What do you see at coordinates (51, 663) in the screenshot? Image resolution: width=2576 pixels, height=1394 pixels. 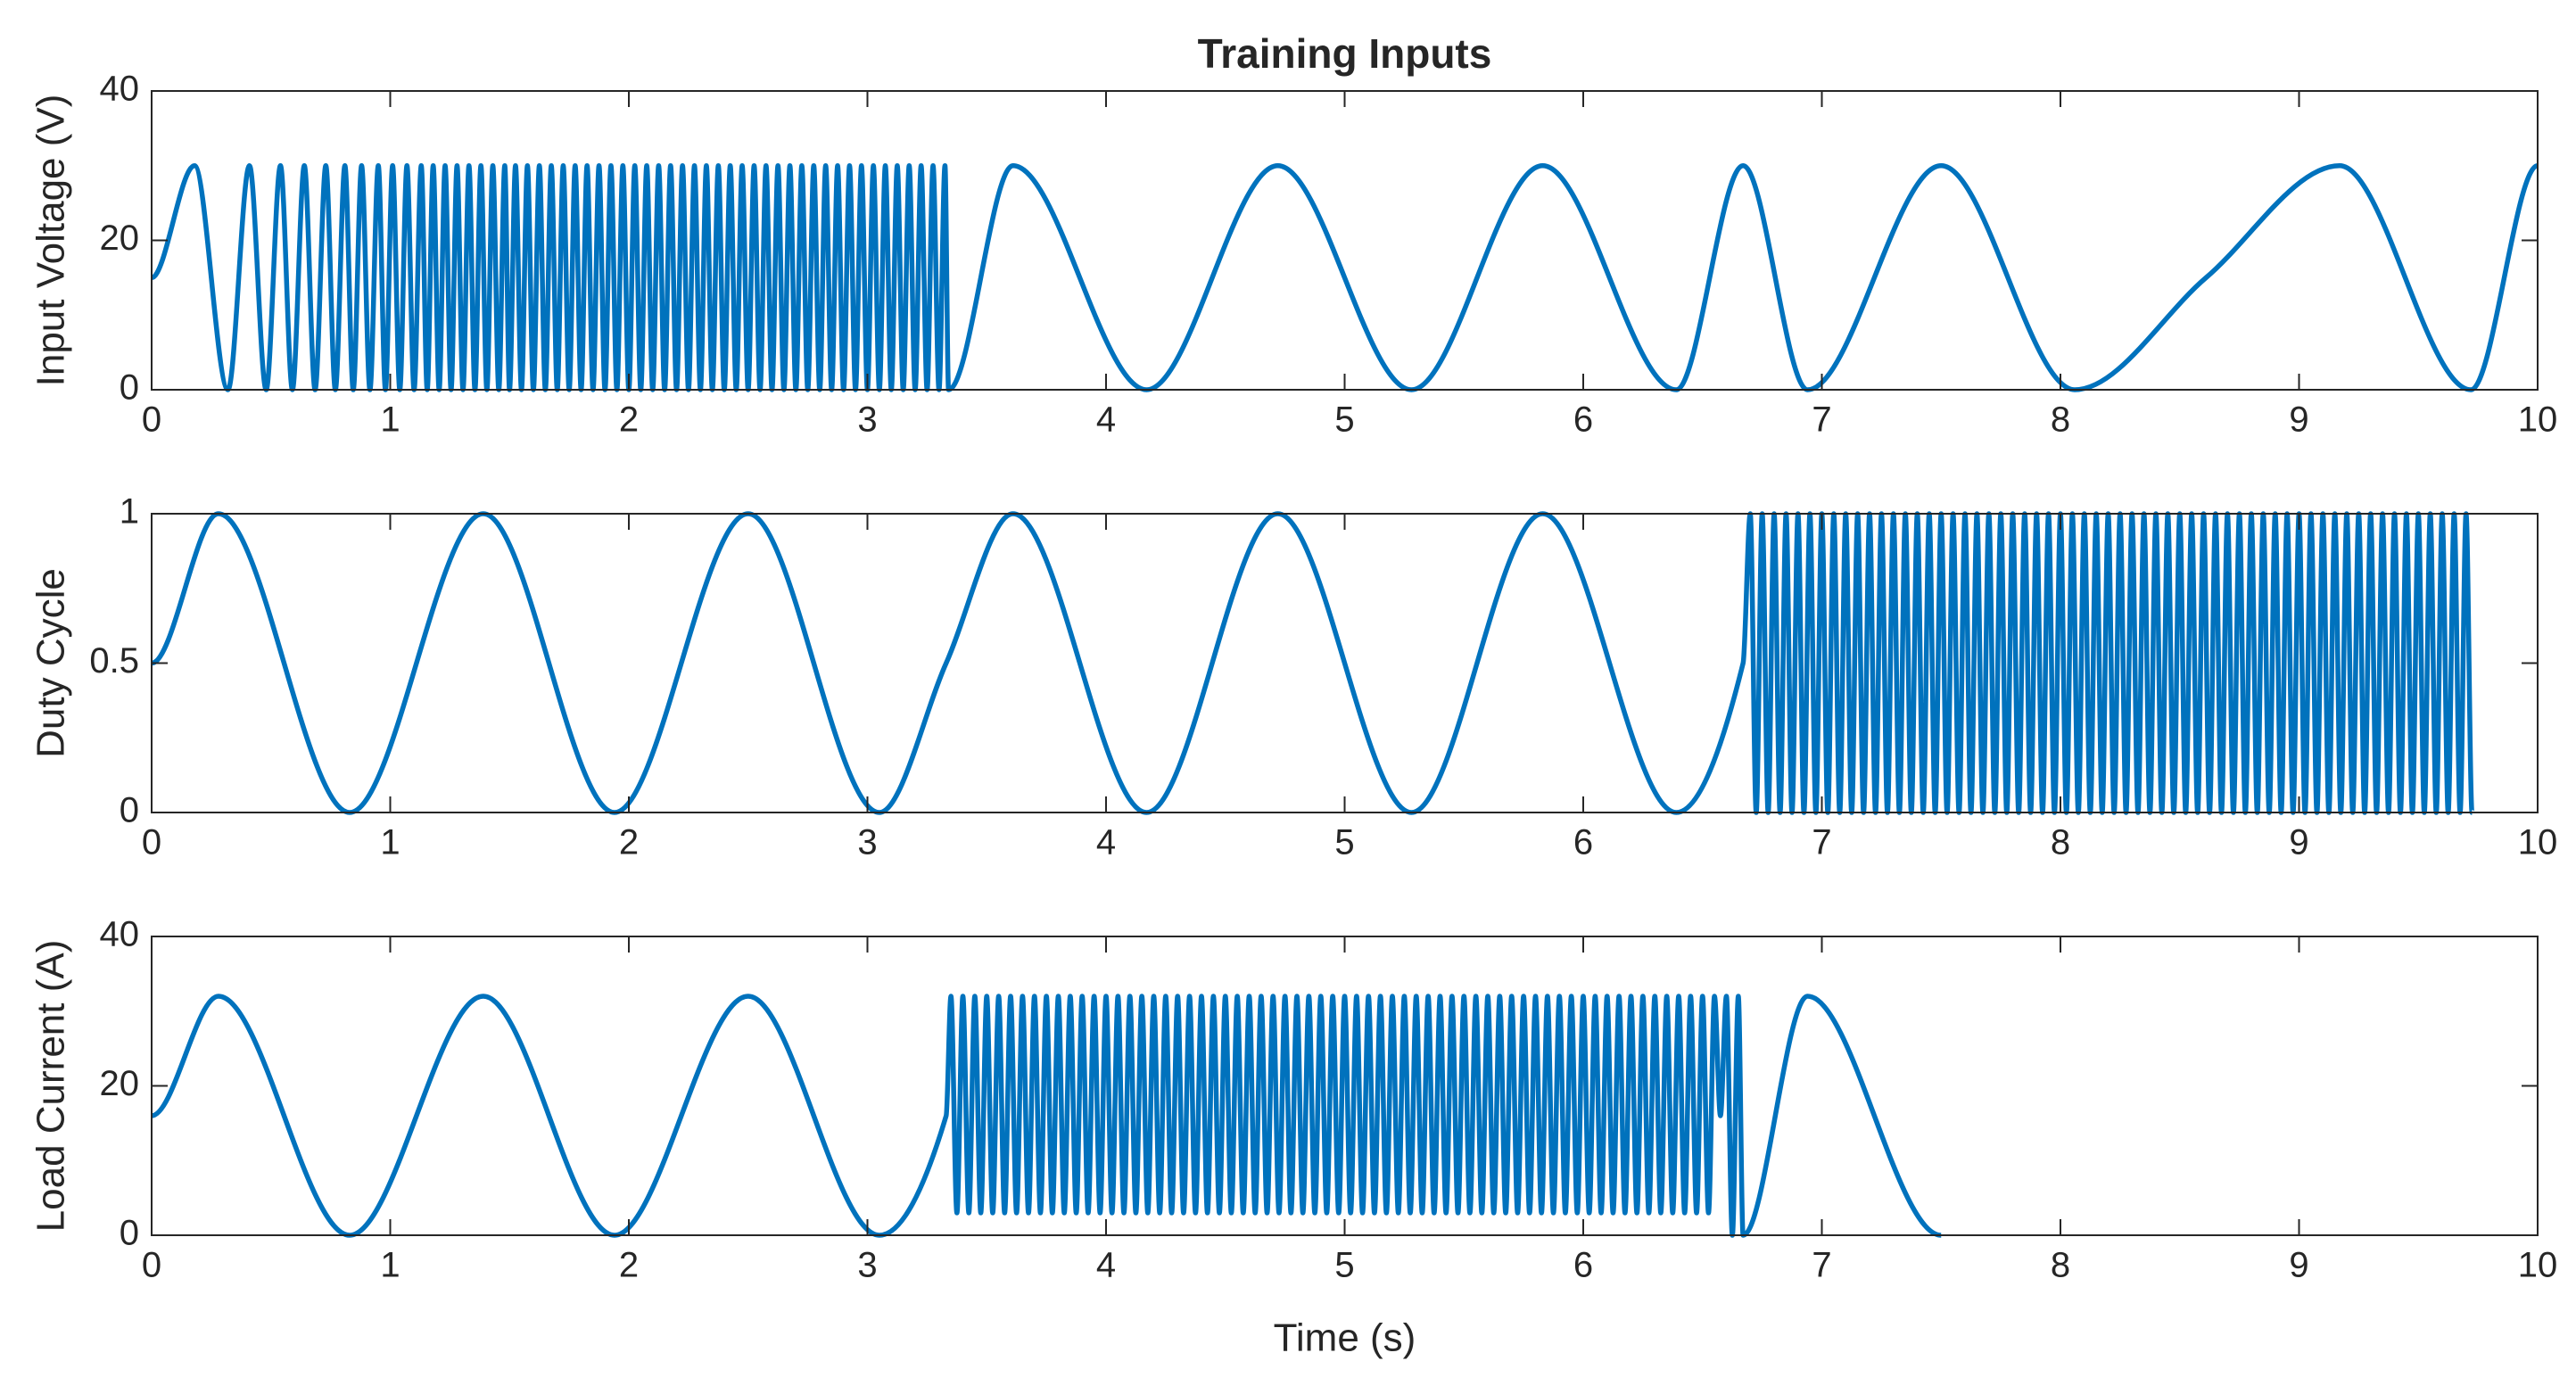 I see `y-axis-label: Duty Cycle` at bounding box center [51, 663].